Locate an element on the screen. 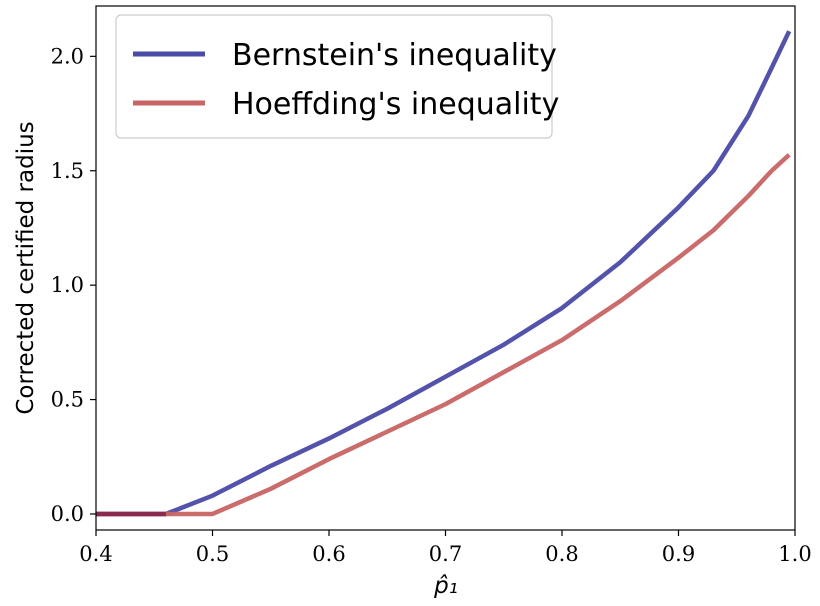 The height and width of the screenshot is (606, 820). x-tick-label-1: 0.5 is located at coordinates (212, 554).